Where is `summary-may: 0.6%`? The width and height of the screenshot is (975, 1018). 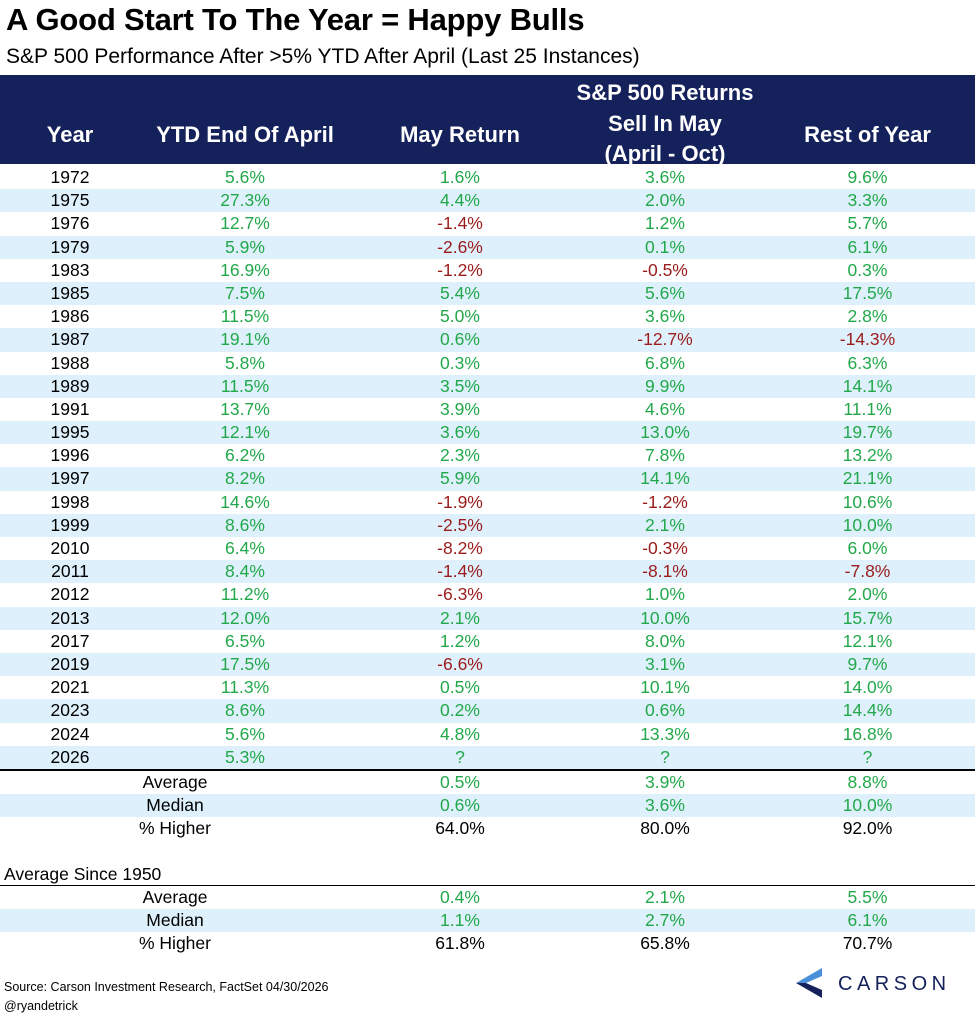
summary-may: 0.6% is located at coordinates (460, 805).